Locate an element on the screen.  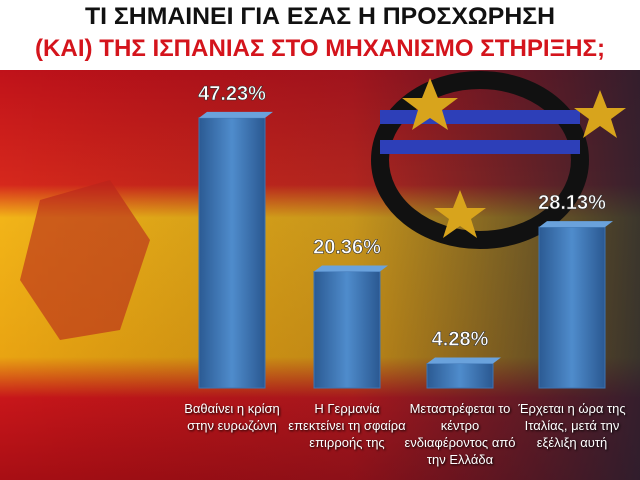
euro-sign is located at coordinates (480, 160).